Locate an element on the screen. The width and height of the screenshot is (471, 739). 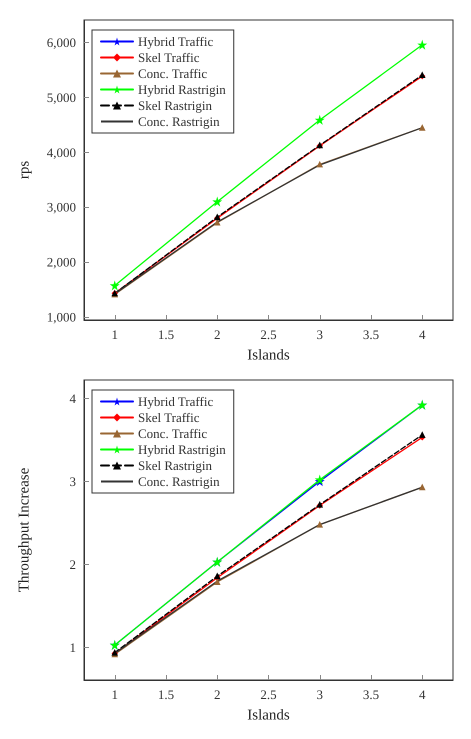
y-tick-label: 3 is located at coordinates (73, 481).